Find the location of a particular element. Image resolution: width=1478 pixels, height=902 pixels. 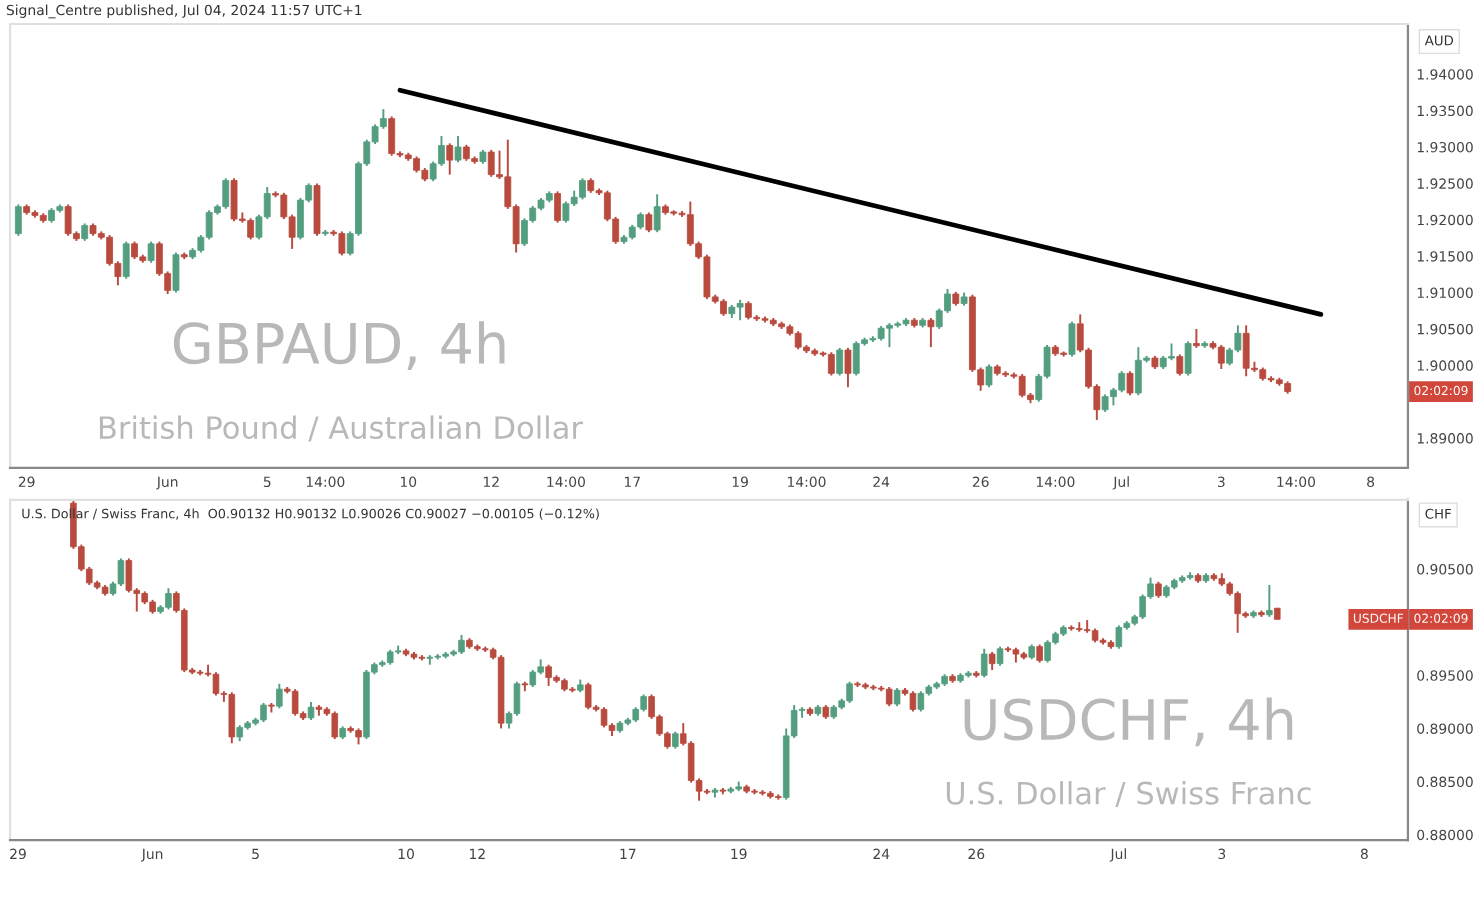

annotation: USDCHF, 4h is located at coordinates (1128, 722).